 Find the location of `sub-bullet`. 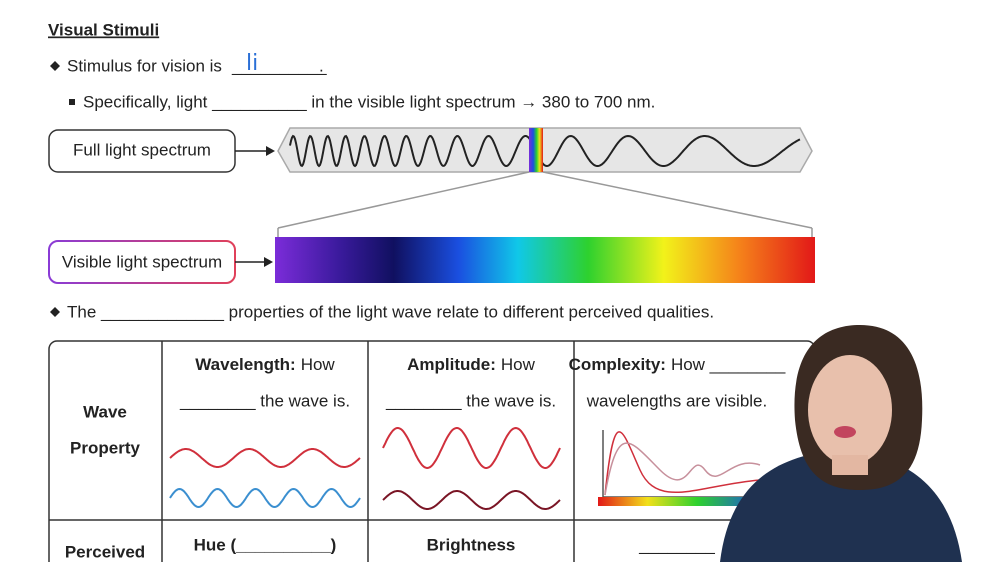

sub-bullet is located at coordinates (72, 102).